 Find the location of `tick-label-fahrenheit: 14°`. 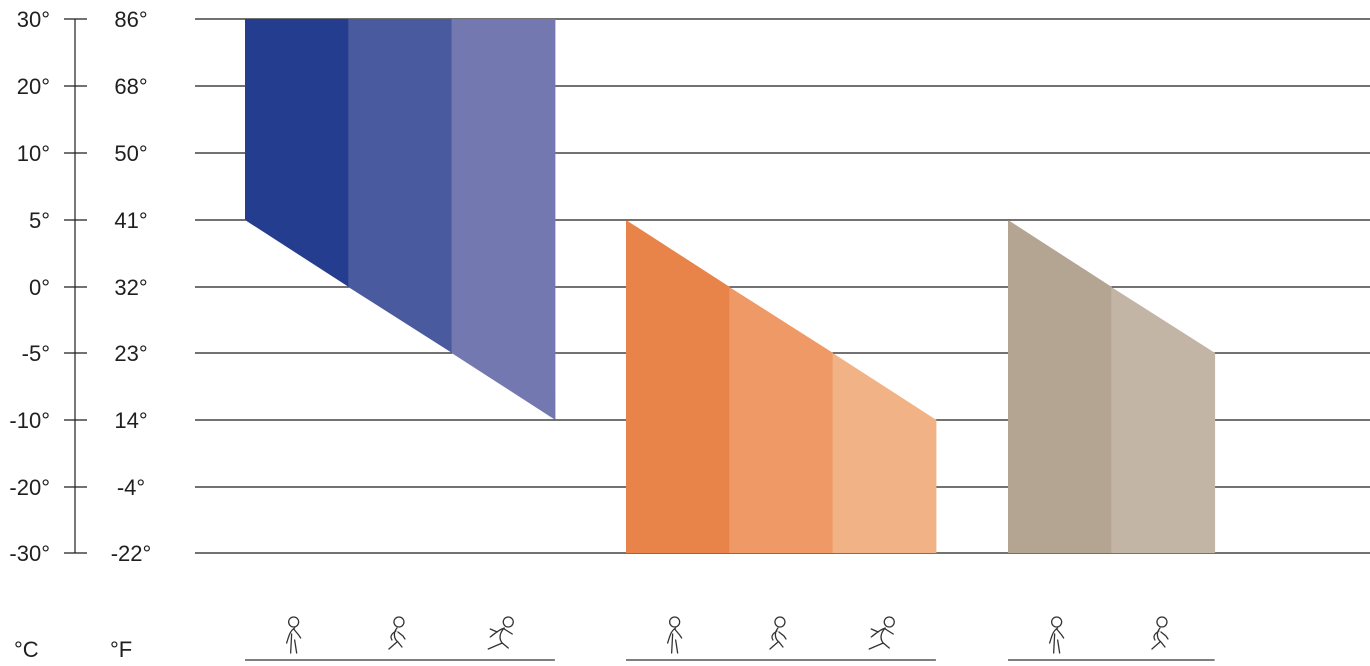

tick-label-fahrenheit: 14° is located at coordinates (130, 420).